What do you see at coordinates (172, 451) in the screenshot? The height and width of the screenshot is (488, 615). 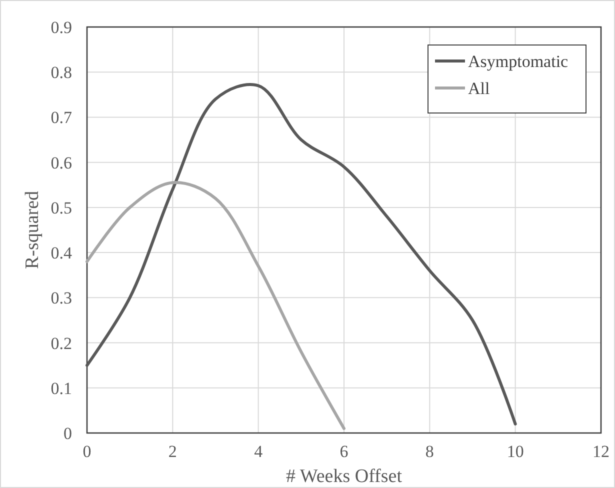 I see `x-tick-label: 2` at bounding box center [172, 451].